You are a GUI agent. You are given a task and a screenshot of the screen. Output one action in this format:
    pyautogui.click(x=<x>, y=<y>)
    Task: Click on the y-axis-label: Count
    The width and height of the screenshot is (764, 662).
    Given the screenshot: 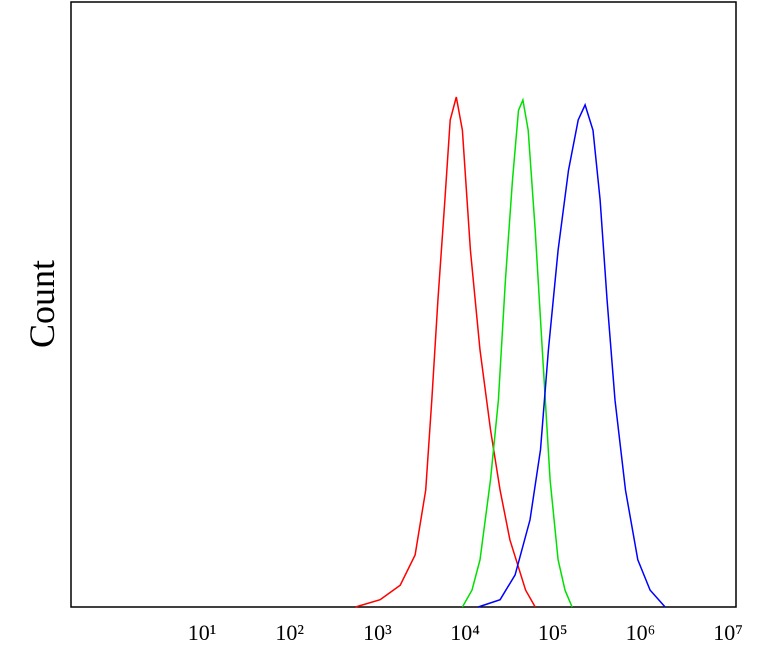 What is the action you would take?
    pyautogui.click(x=42, y=304)
    